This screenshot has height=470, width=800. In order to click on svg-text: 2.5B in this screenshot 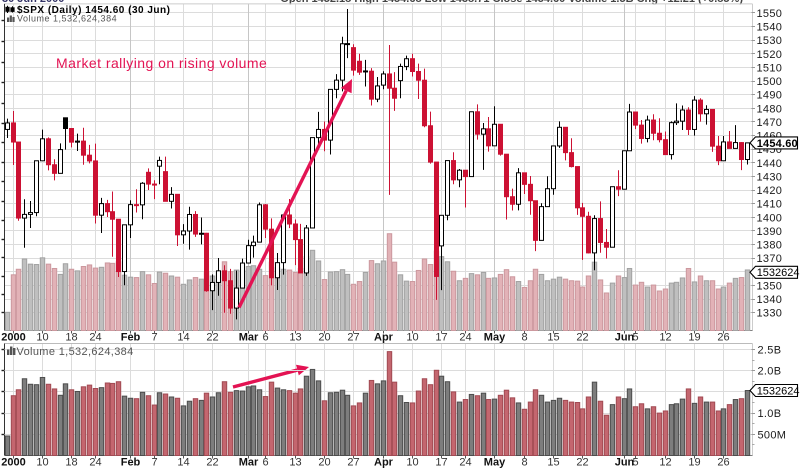, I will do `click(770, 351)`.